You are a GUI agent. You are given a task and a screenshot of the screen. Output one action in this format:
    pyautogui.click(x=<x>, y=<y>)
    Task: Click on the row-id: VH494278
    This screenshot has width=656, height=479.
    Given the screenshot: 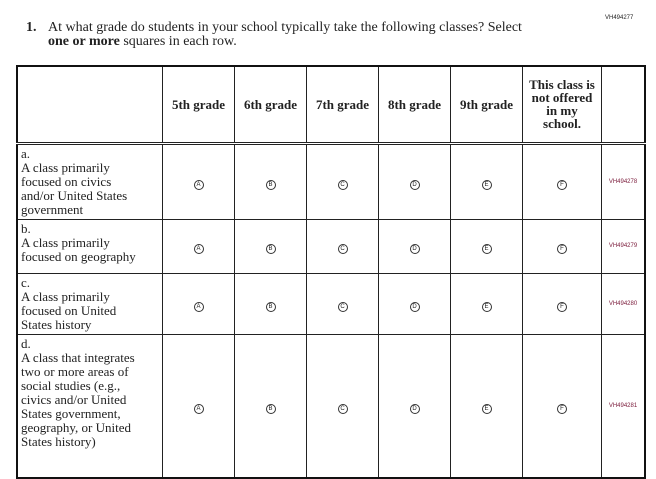 What is the action you would take?
    pyautogui.click(x=623, y=181)
    